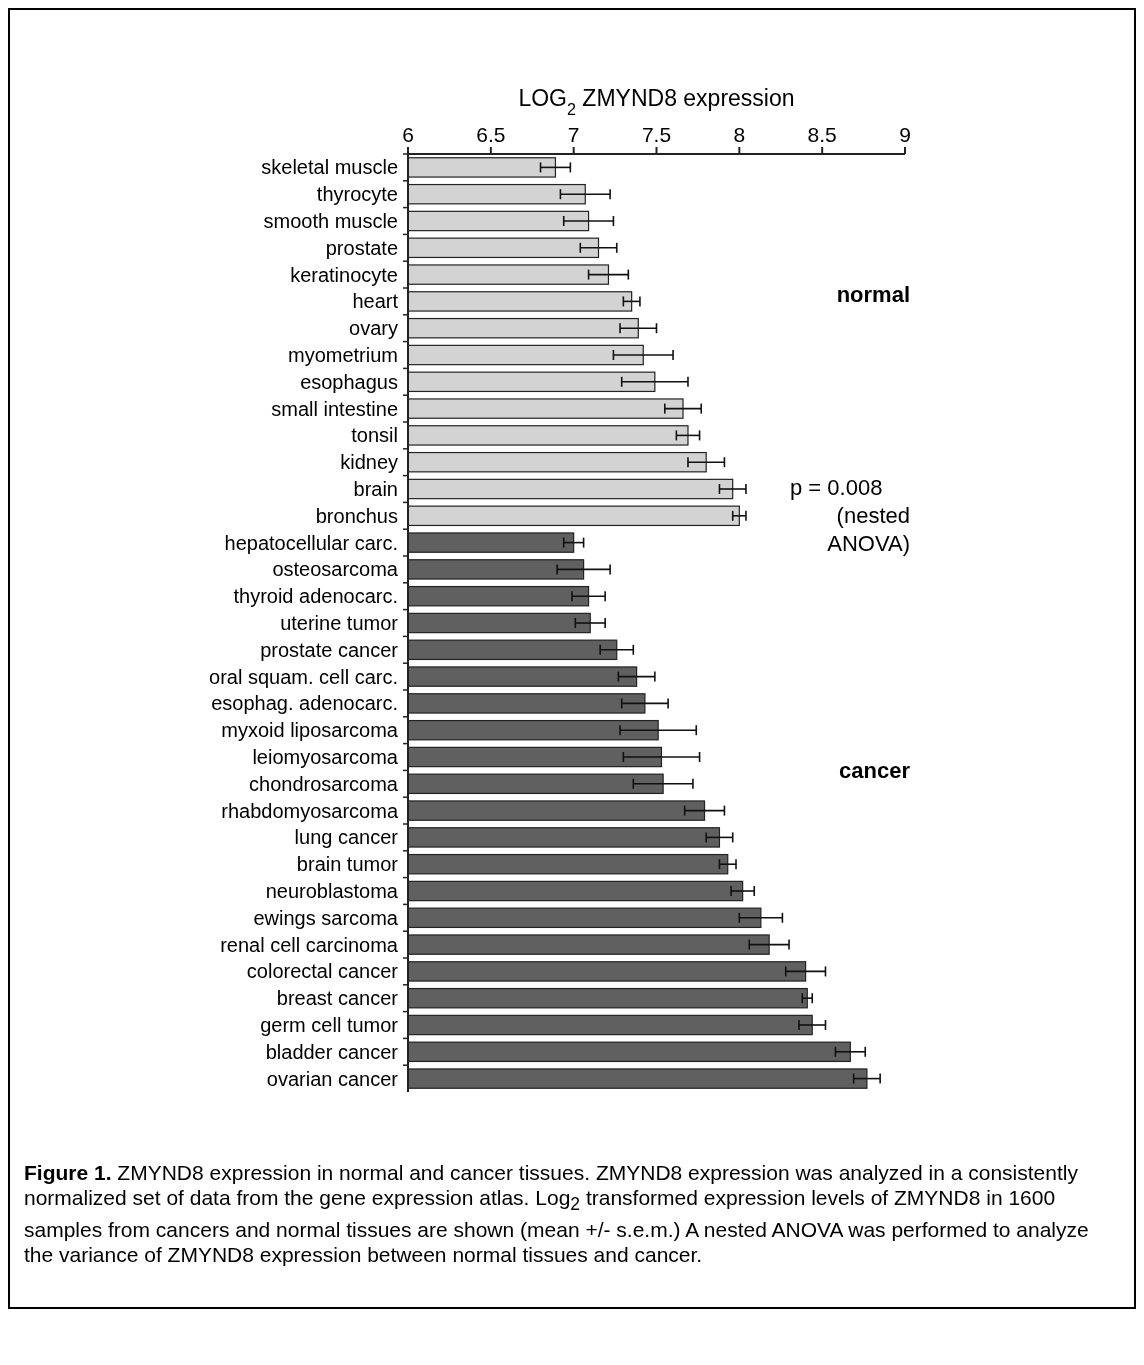  What do you see at coordinates (329, 167) in the screenshot?
I see `y-tick-label: skeletal muscle` at bounding box center [329, 167].